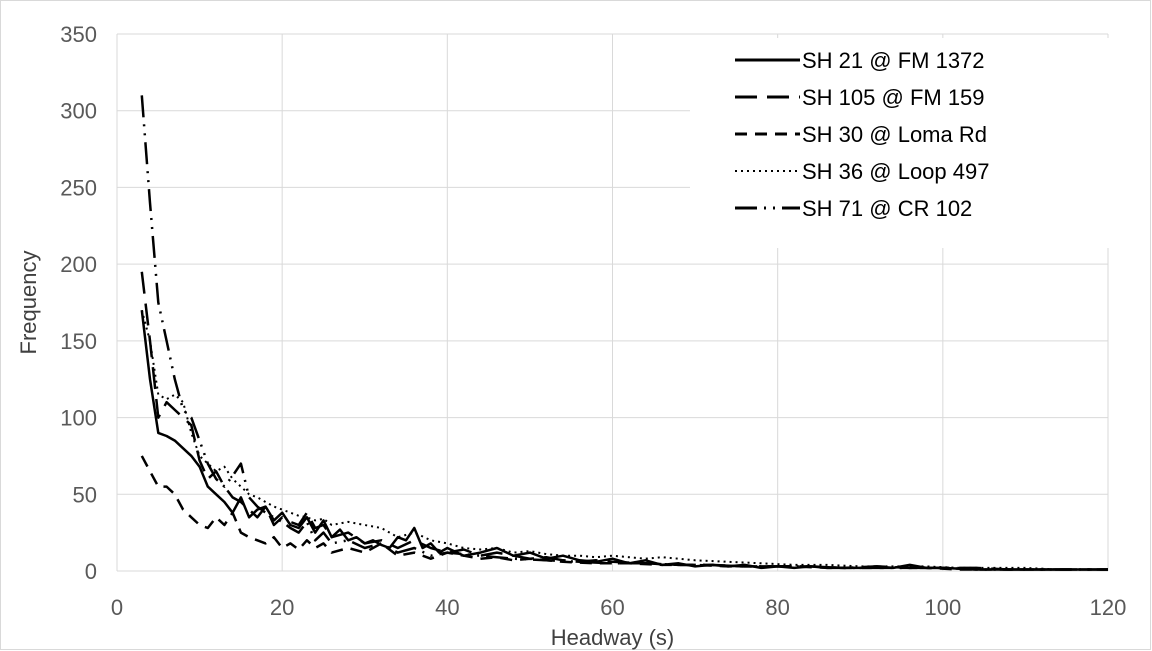  I want to click on legend-label-3: SH 30 @ Loma Rd, so click(894, 134).